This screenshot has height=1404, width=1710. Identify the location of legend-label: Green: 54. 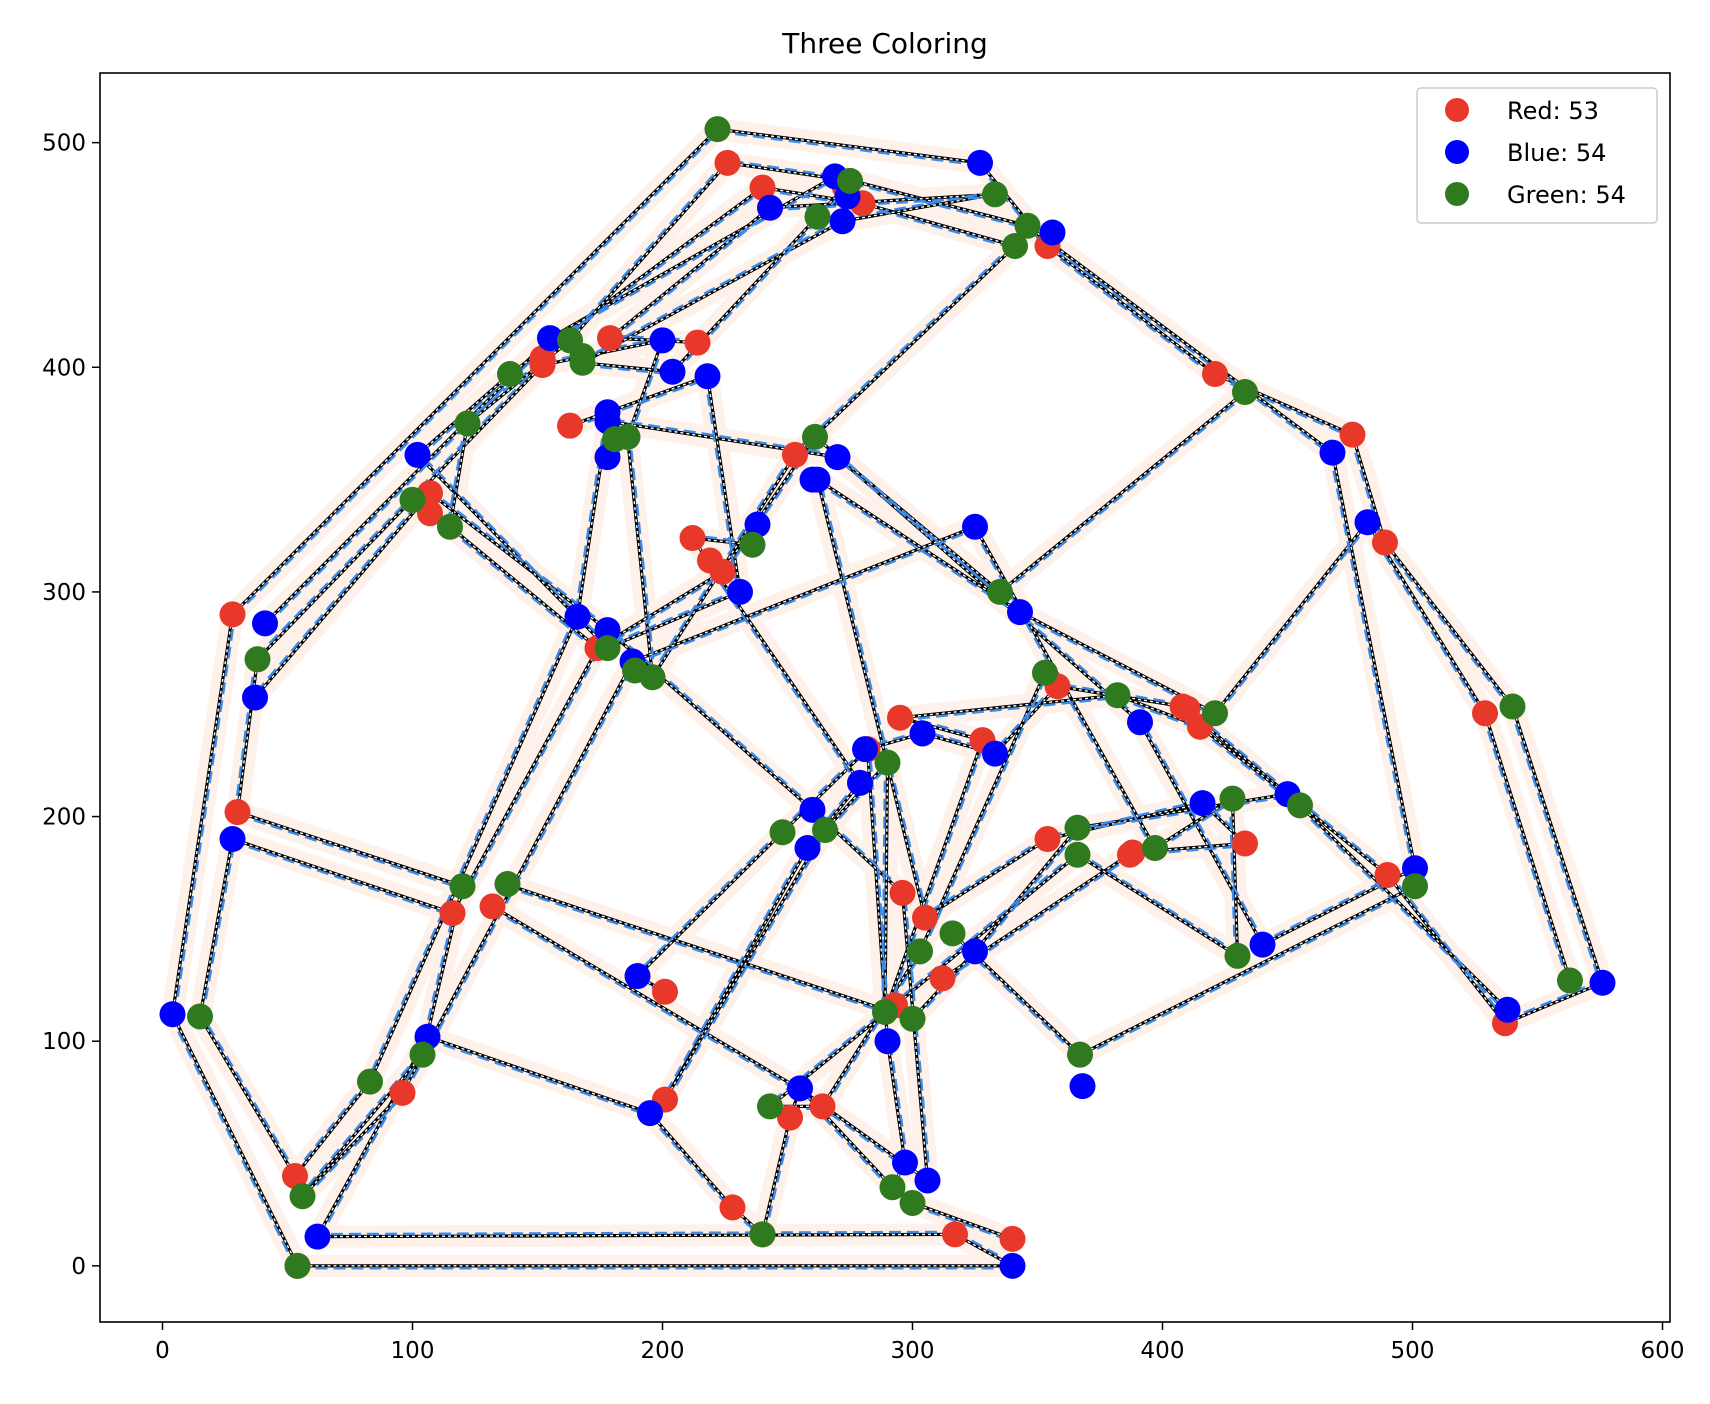
(1566, 195).